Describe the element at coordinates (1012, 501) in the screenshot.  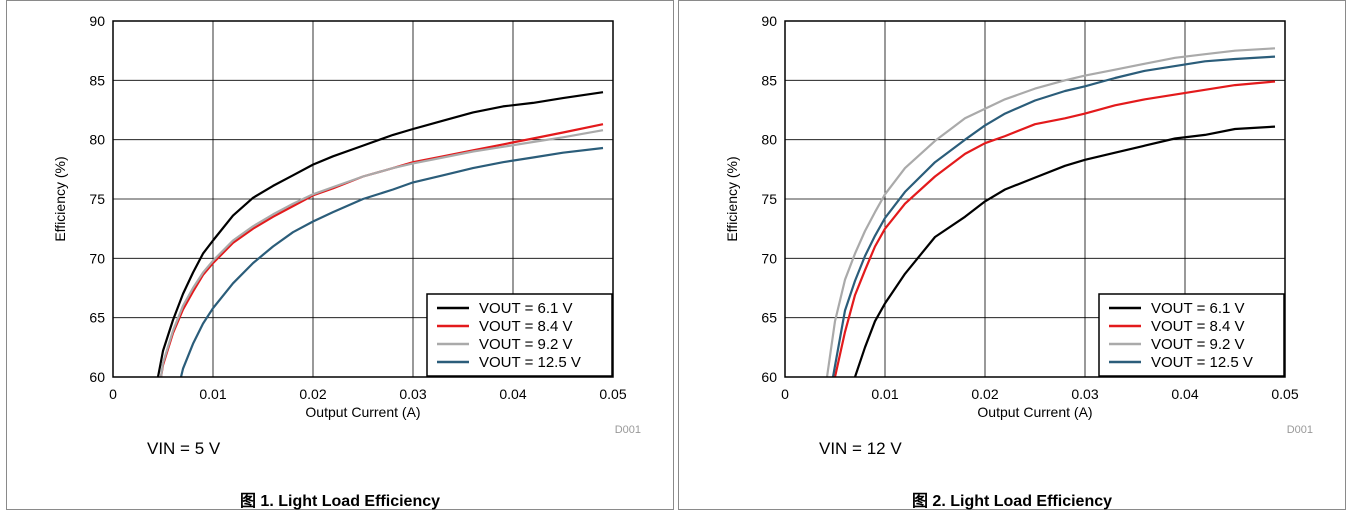
I see `figure-caption: 图 2. Light Load Efficiency` at that location.